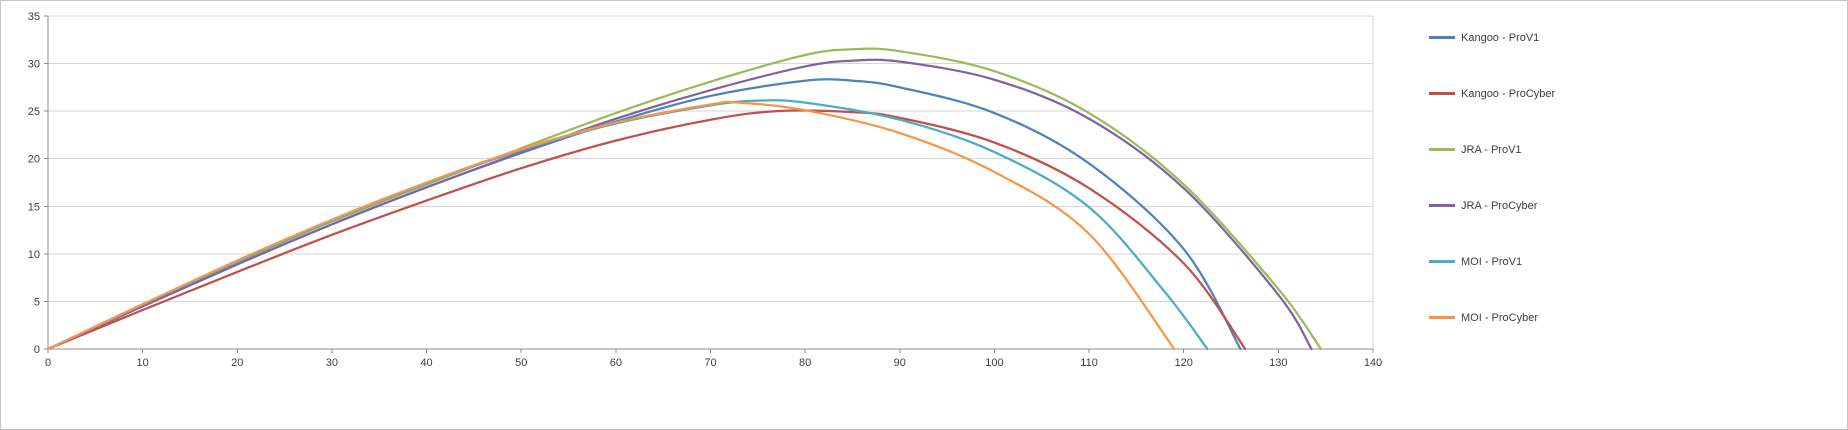  I want to click on legend-label: Kangoo - ProCyber, so click(1508, 93).